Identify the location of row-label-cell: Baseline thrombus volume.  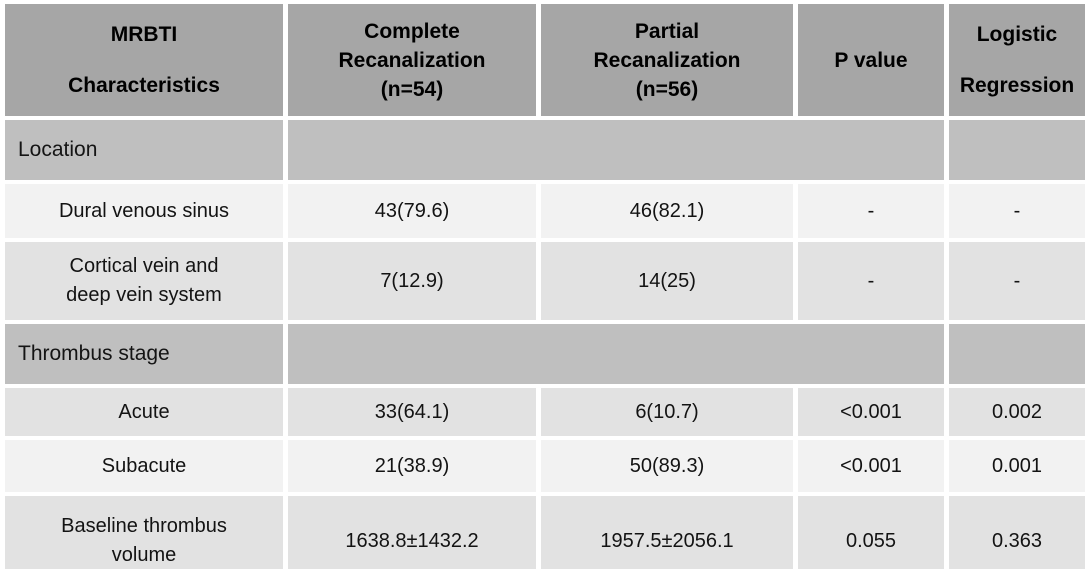
(144, 532).